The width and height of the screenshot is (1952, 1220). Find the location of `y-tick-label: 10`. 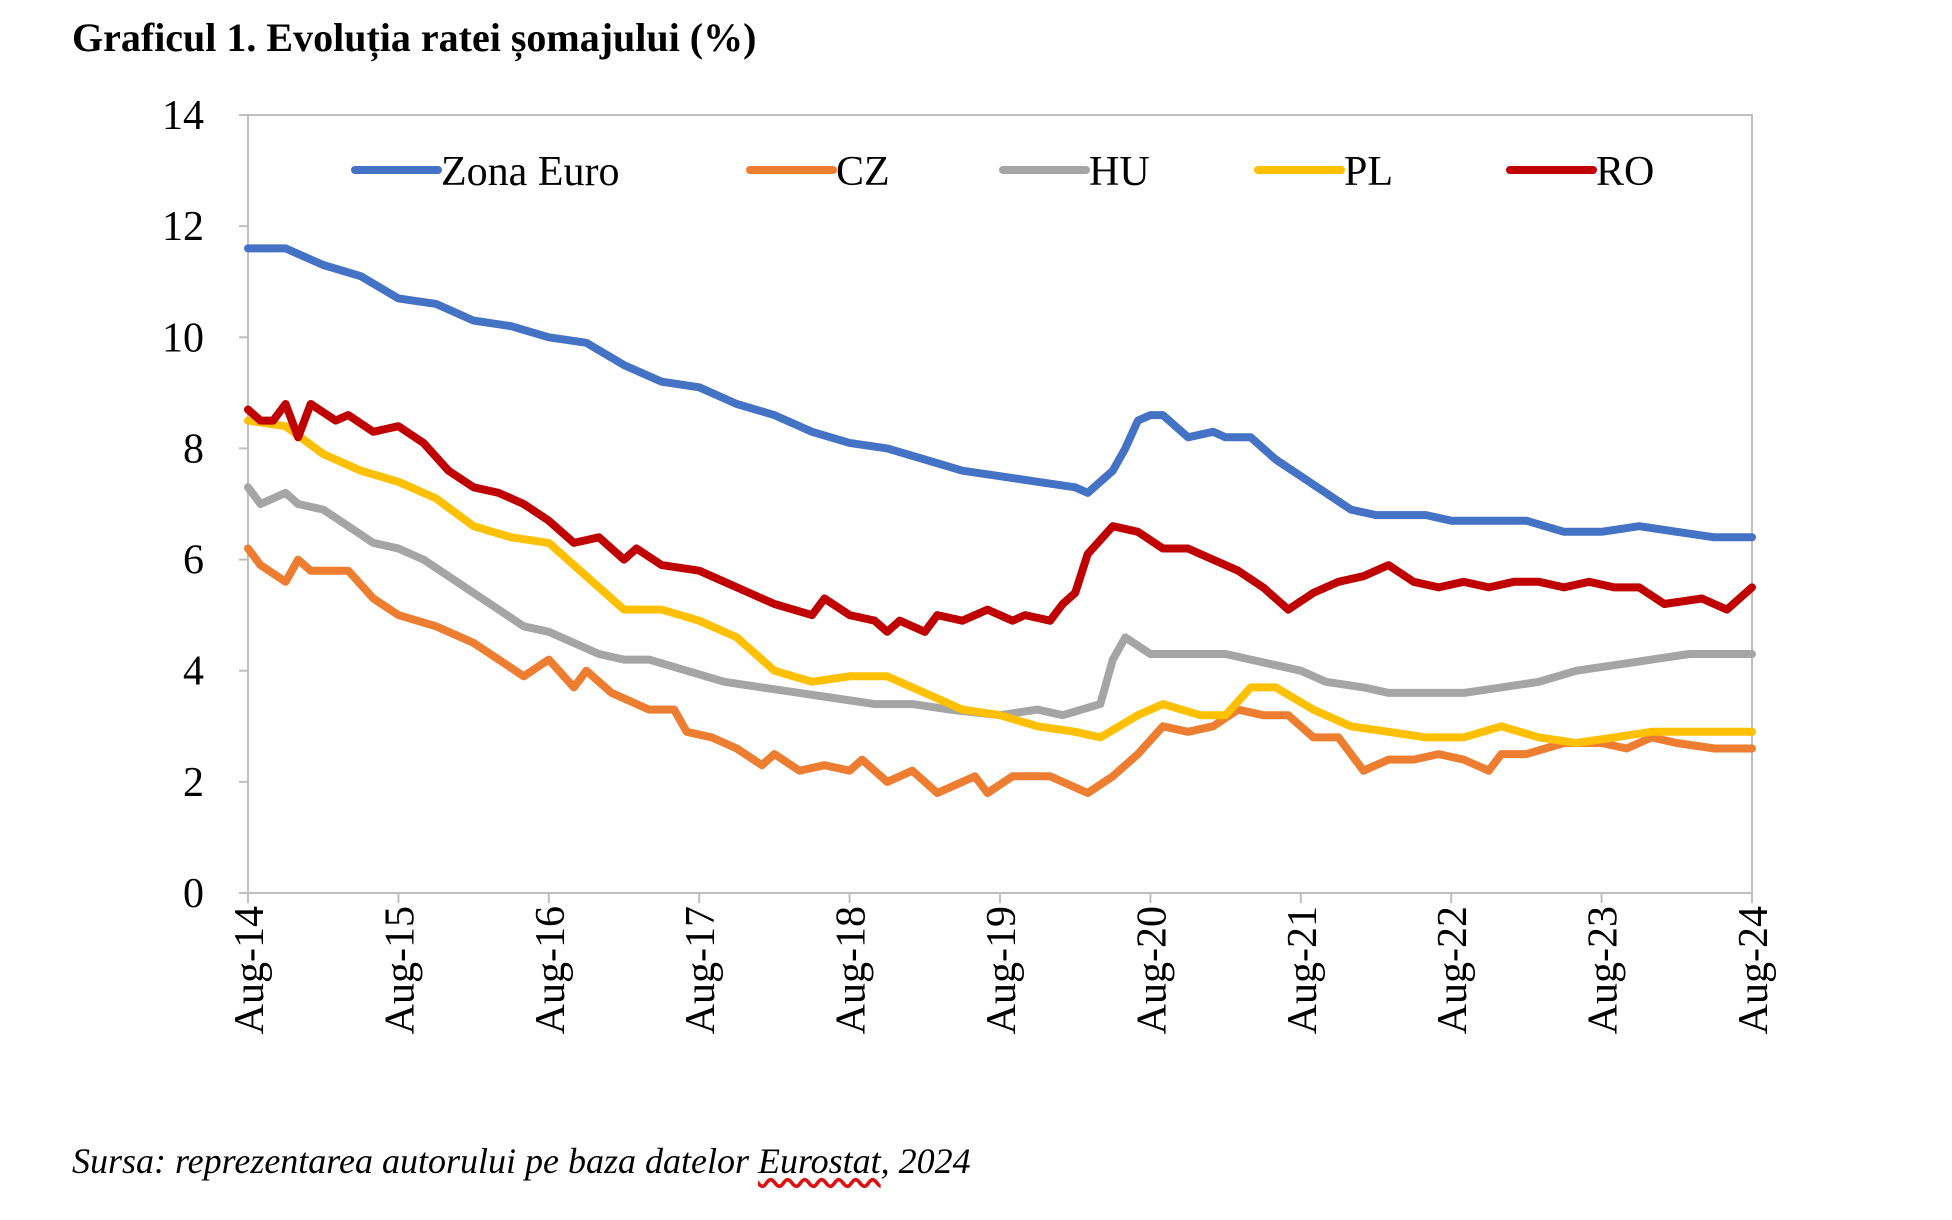

y-tick-label: 10 is located at coordinates (183, 338).